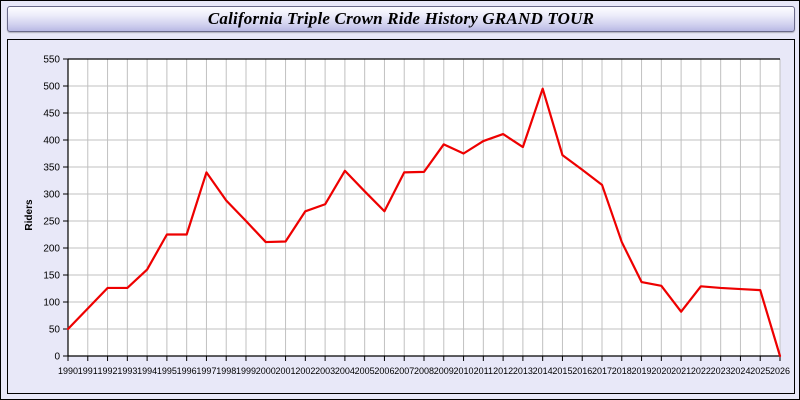 The height and width of the screenshot is (400, 800). What do you see at coordinates (444, 371) in the screenshot?
I see `x-tick-label: 2009` at bounding box center [444, 371].